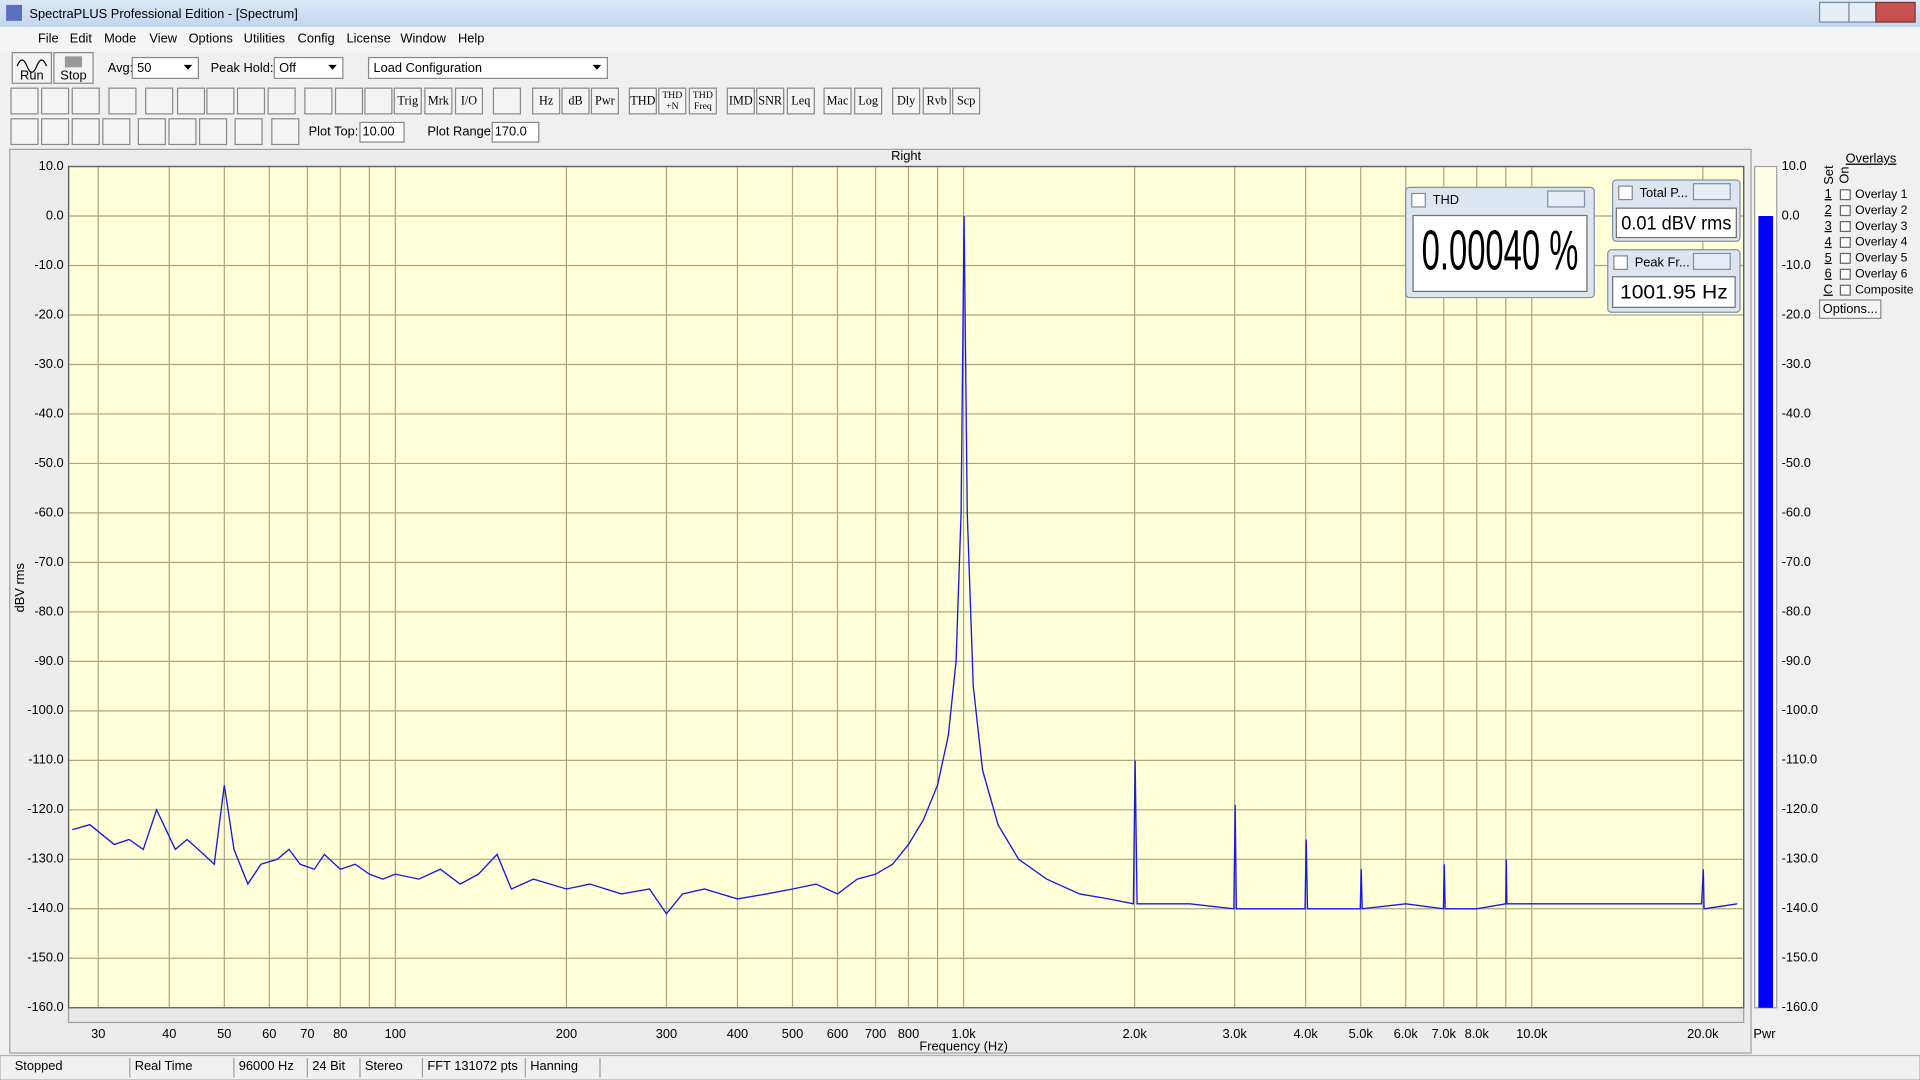 This screenshot has height=1080, width=1920. I want to click on y-tick-label: -130.0, so click(45, 858).